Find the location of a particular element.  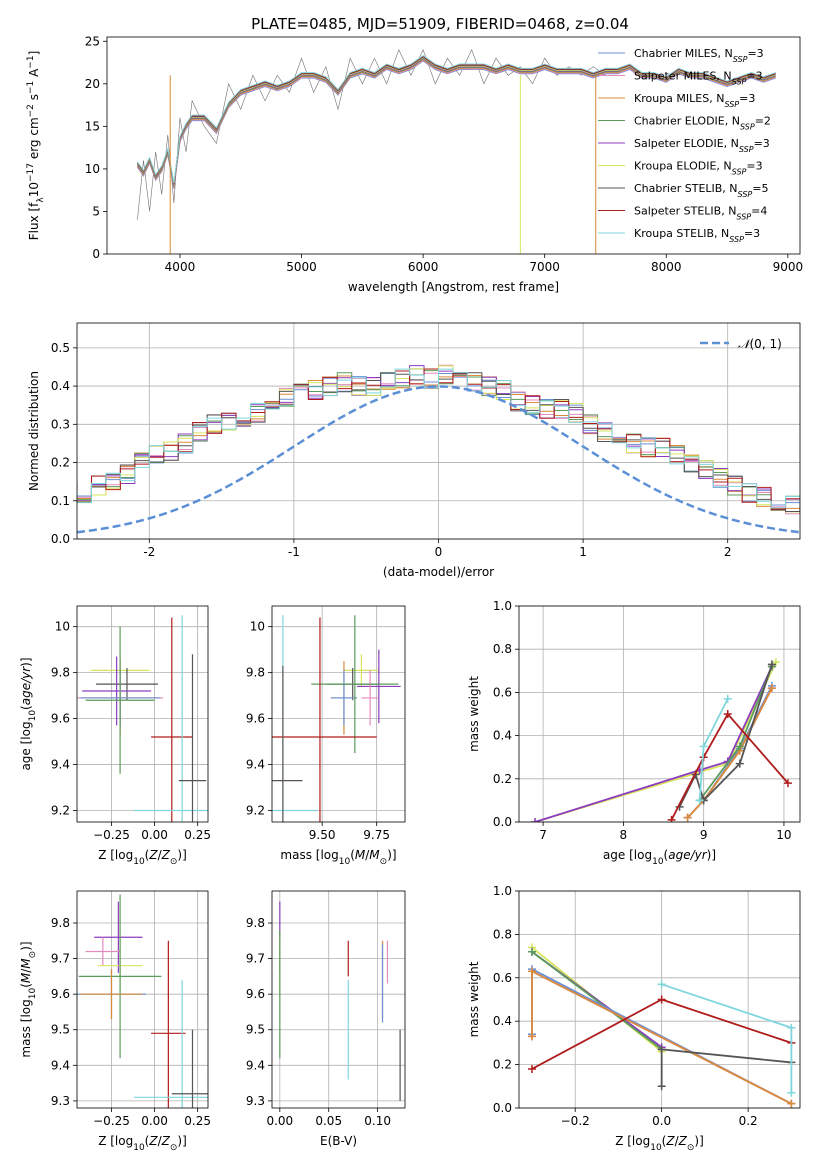

x-tick-label: 0.2 is located at coordinates (748, 1121).